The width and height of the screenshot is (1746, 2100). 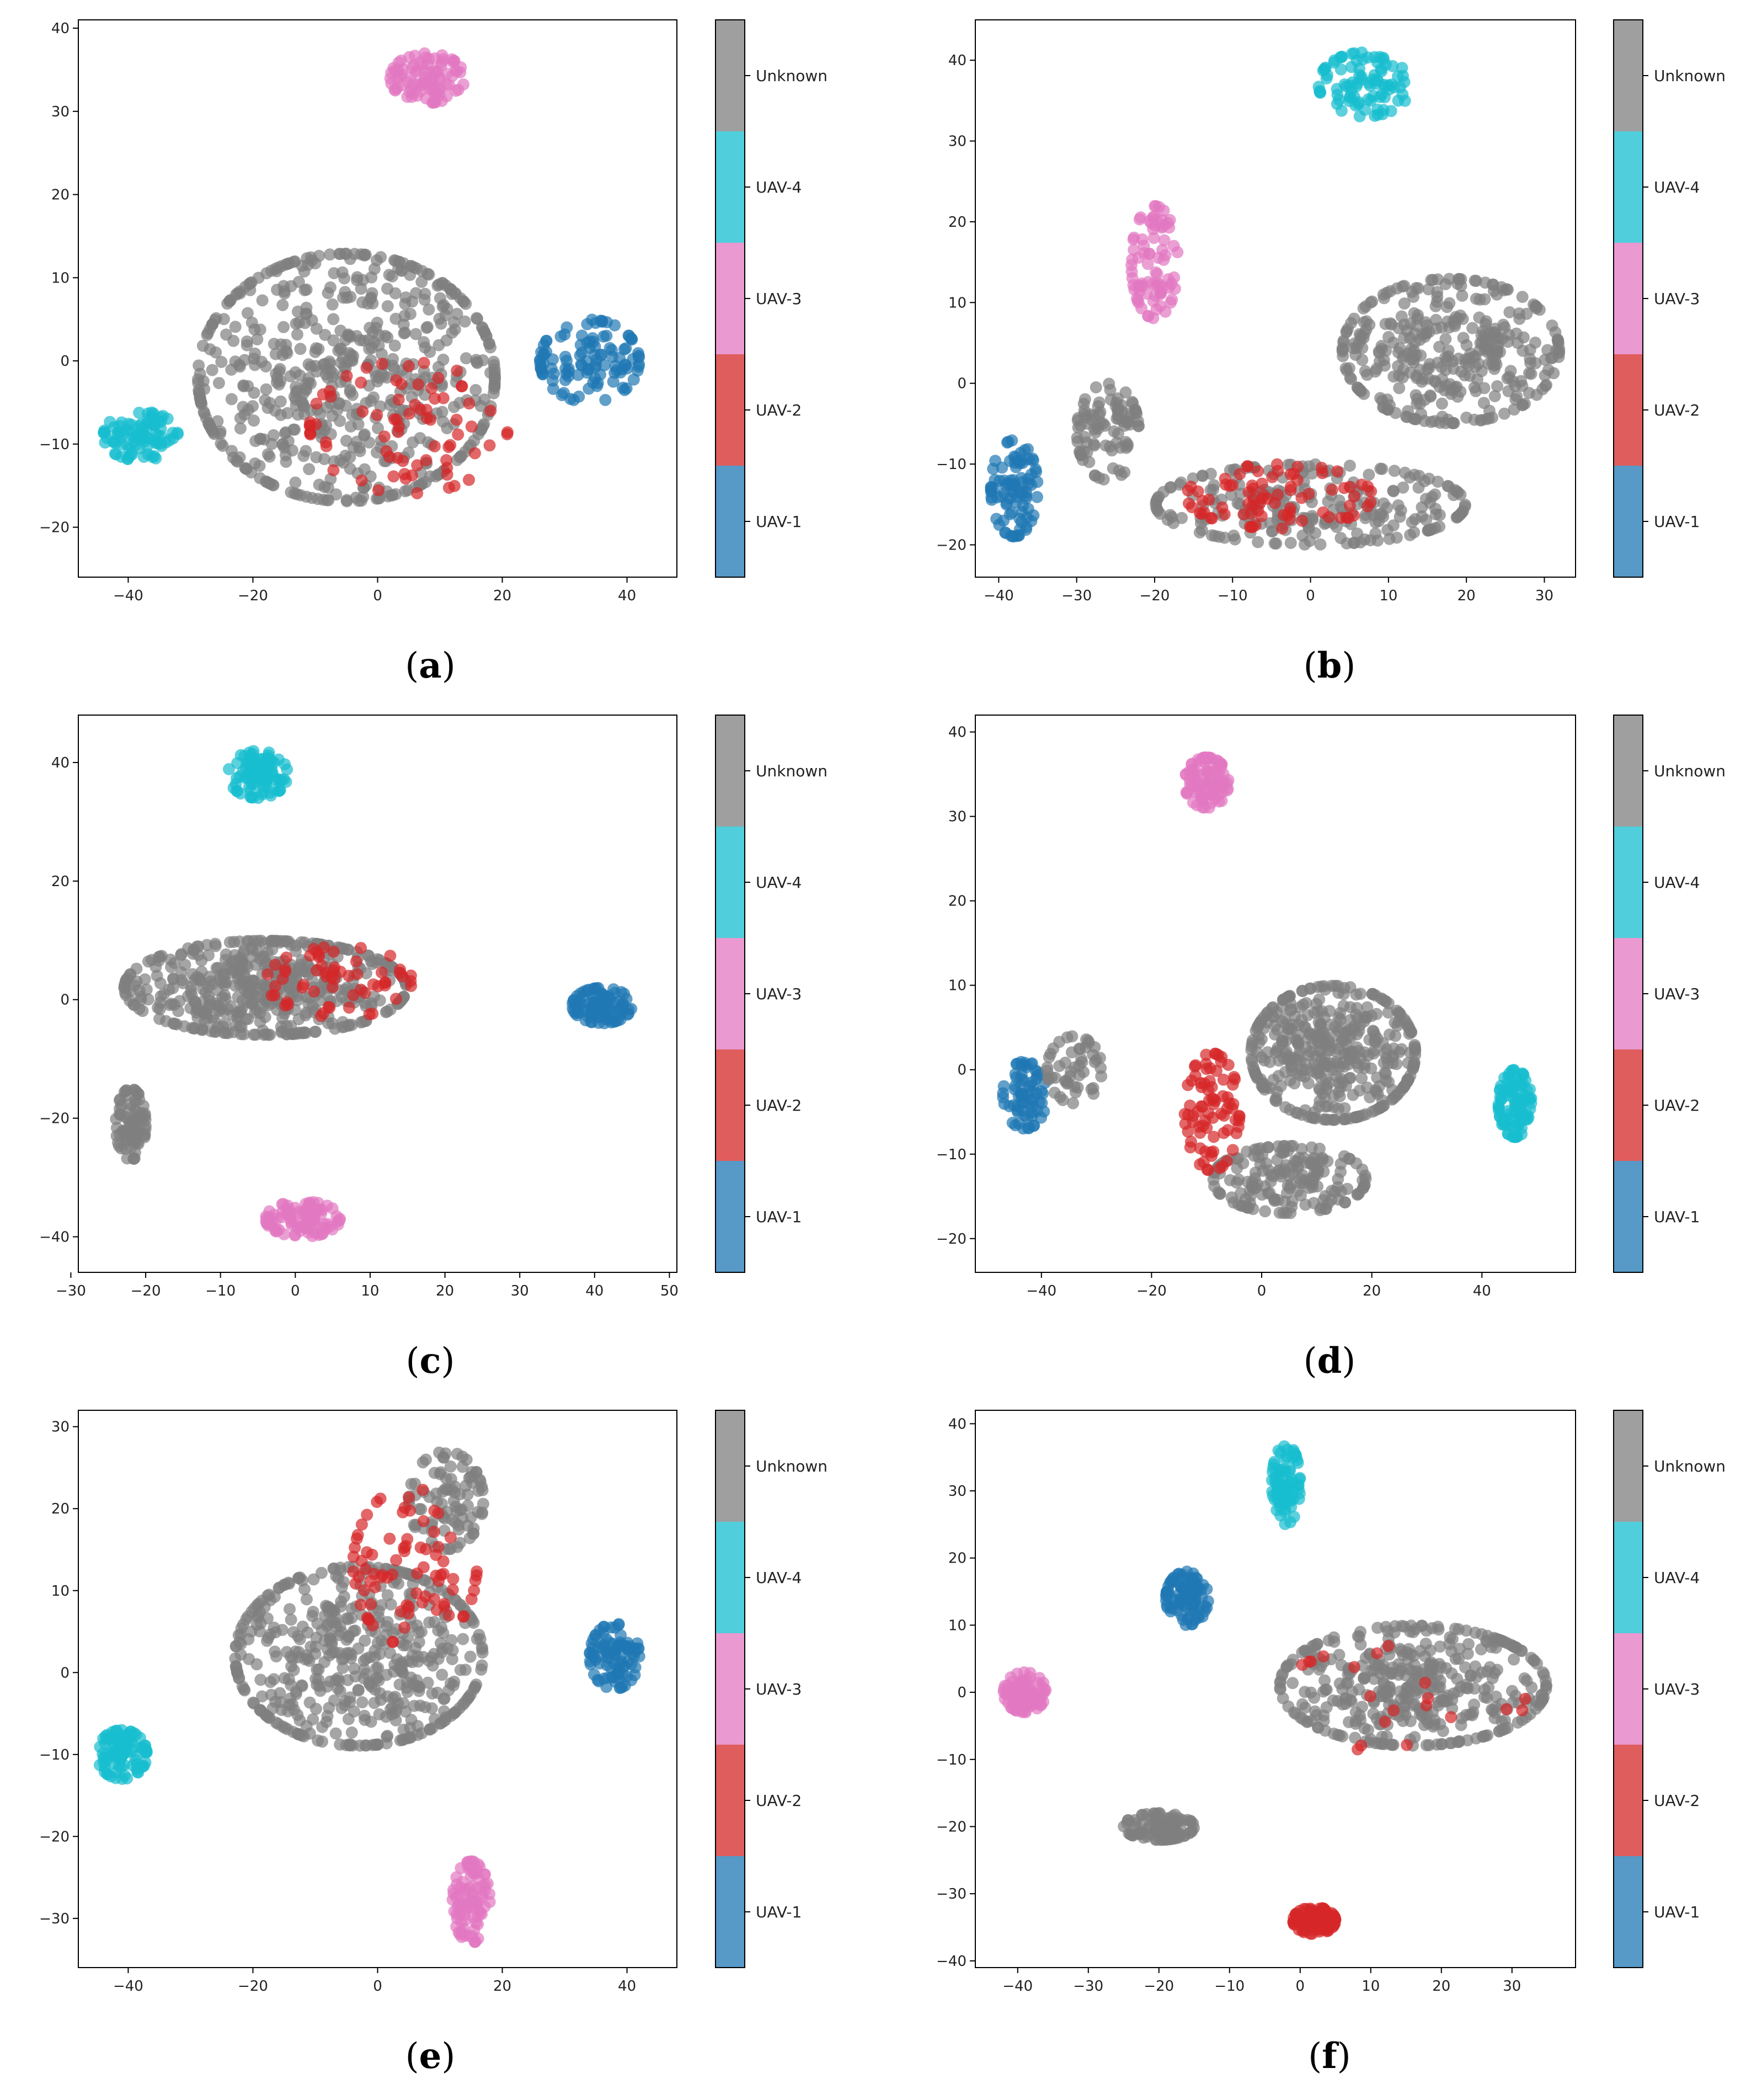 I want to click on colorbar-segment-unknown, so click(x=730, y=771).